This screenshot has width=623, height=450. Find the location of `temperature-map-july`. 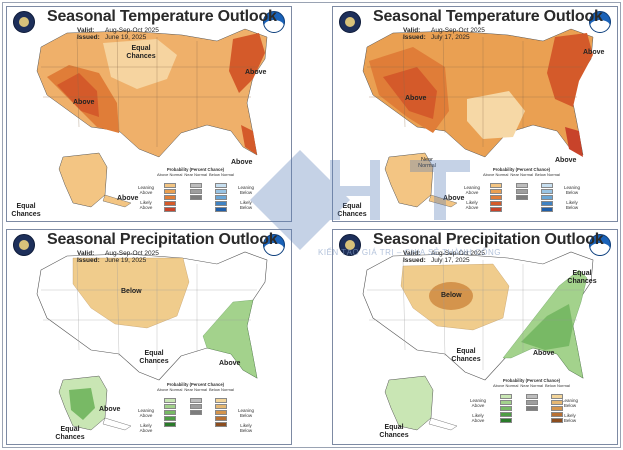

temperature-map-july is located at coordinates (478, 118).